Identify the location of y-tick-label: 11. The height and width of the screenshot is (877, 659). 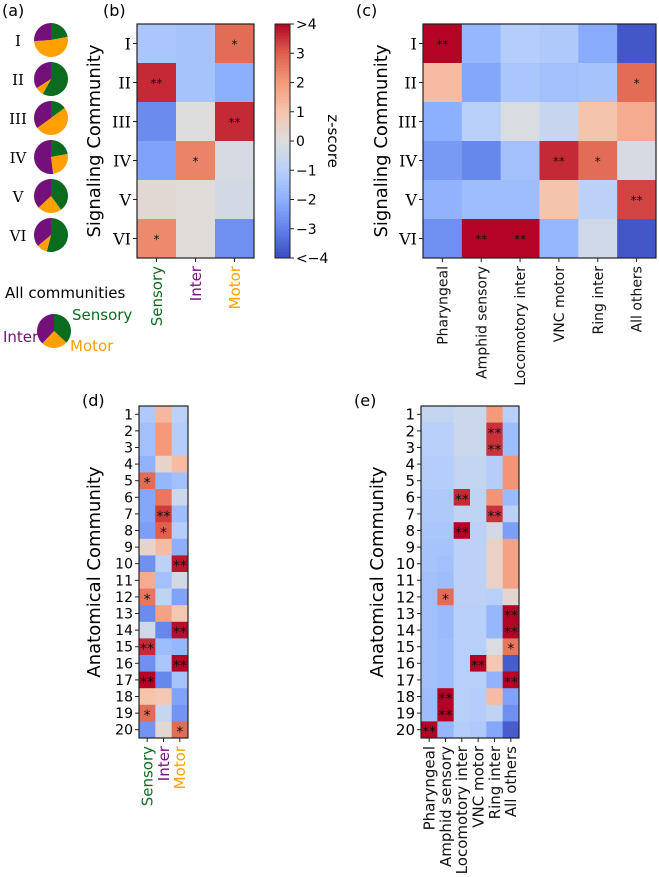
(405, 581).